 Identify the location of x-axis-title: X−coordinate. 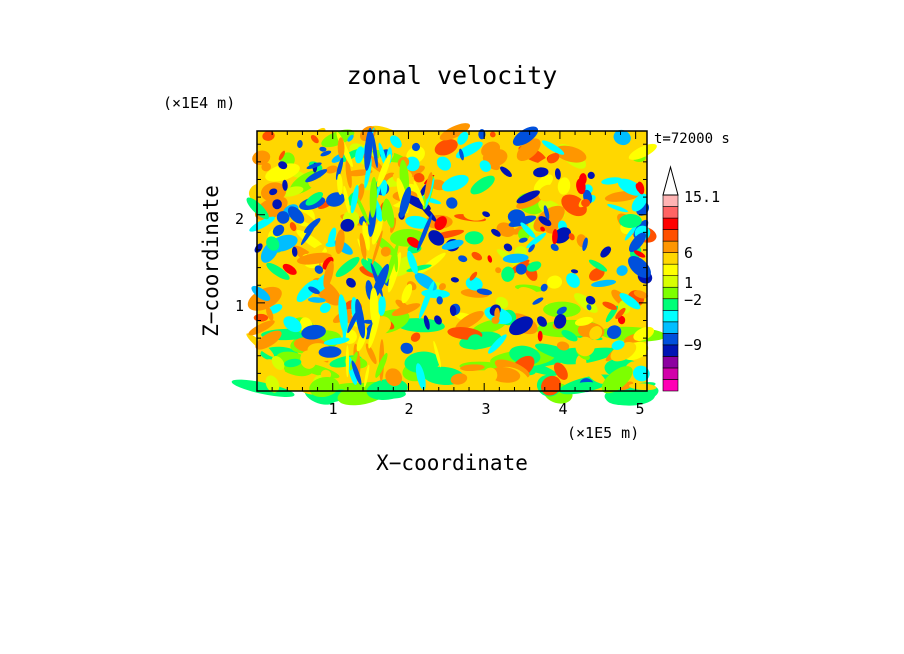
(452, 463).